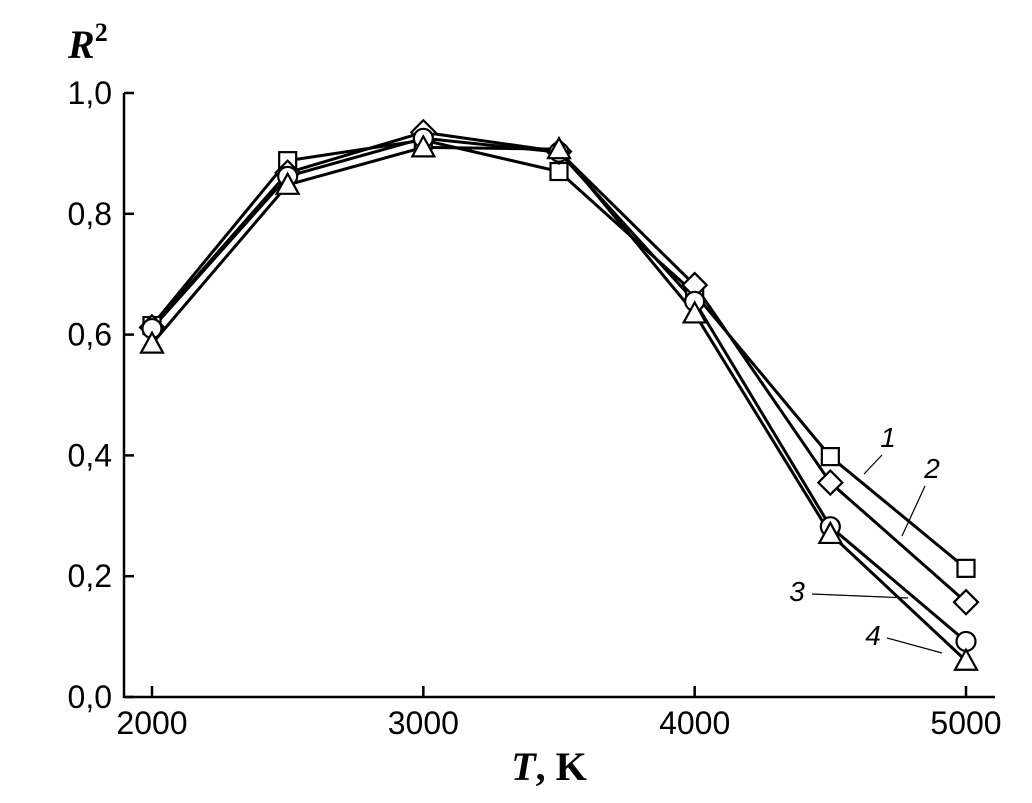 This screenshot has width=1032, height=803. I want to click on y-axis-title-sup: 2, so click(101, 32).